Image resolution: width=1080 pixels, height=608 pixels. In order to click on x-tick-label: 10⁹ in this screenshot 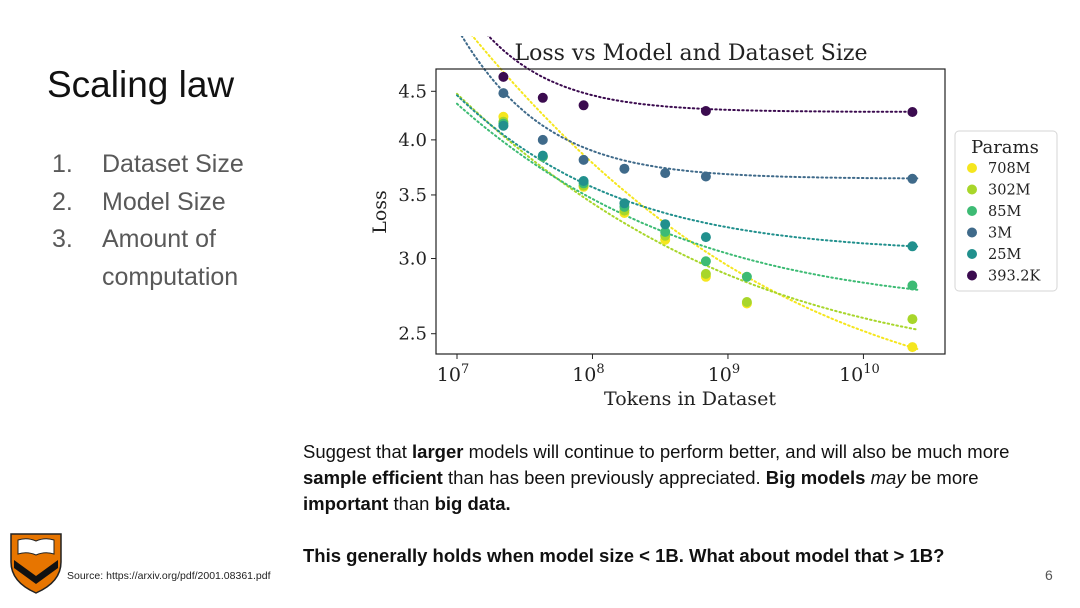, I will do `click(724, 374)`.